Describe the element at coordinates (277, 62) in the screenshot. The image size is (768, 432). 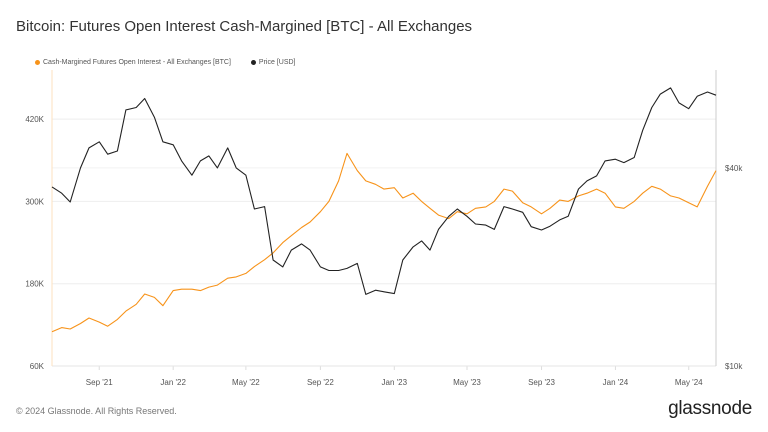
I see `legend-label: Price [USD]` at that location.